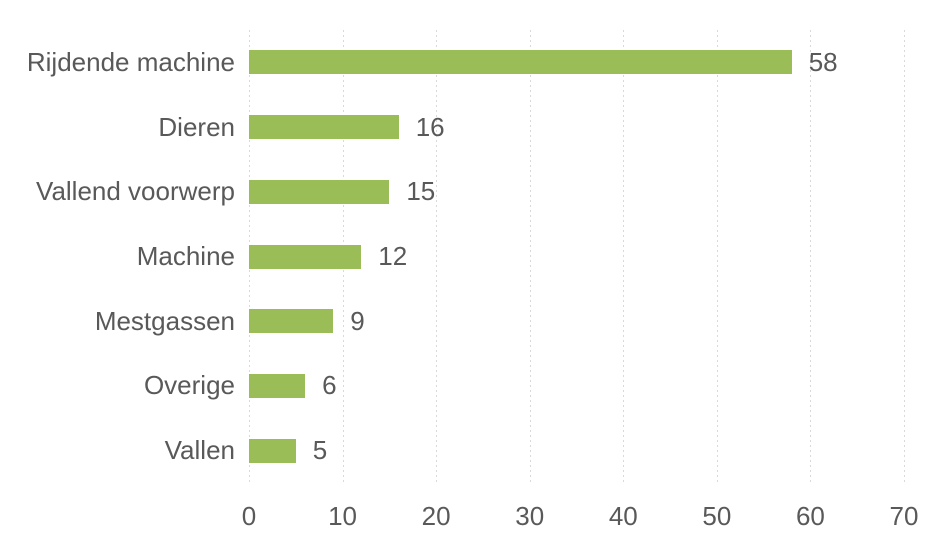 Image resolution: width=945 pixels, height=551 pixels. What do you see at coordinates (199, 450) in the screenshot?
I see `category-label: Vallen` at bounding box center [199, 450].